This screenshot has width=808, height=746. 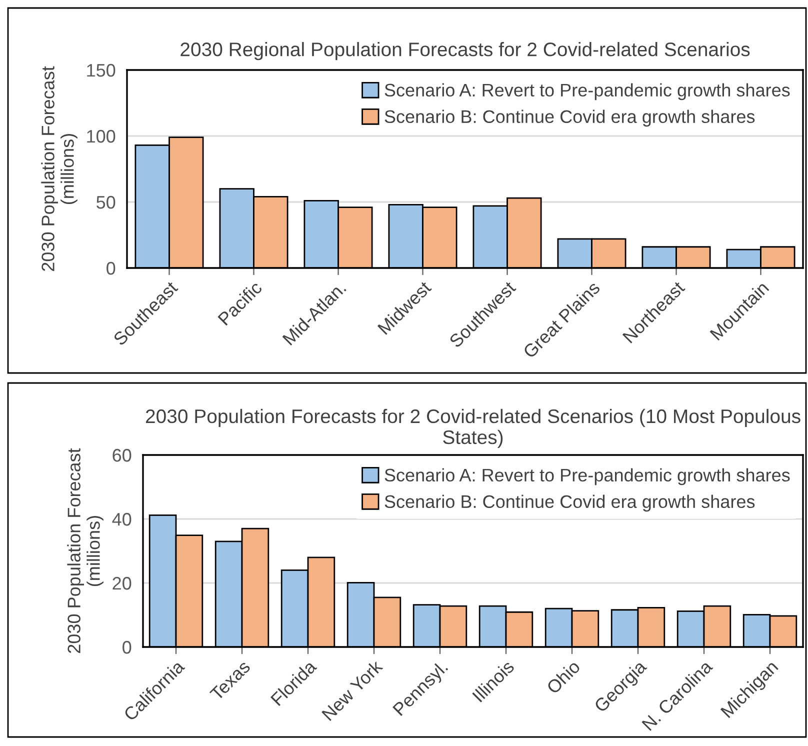 I want to click on y-tick-label: 50, so click(x=106, y=202).